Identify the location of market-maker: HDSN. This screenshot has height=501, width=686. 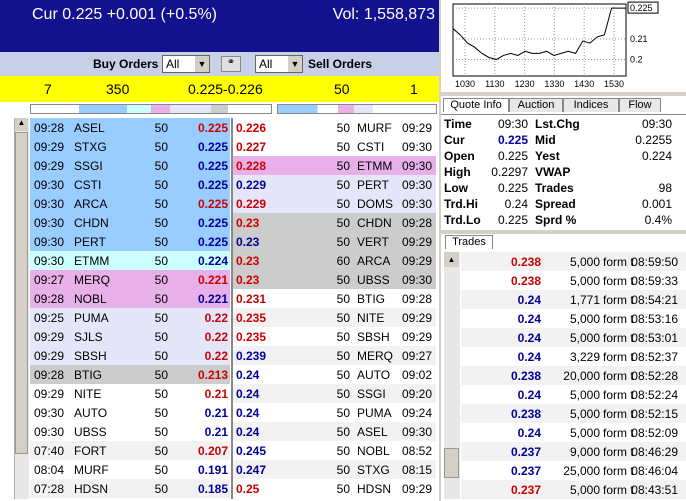
(91, 489).